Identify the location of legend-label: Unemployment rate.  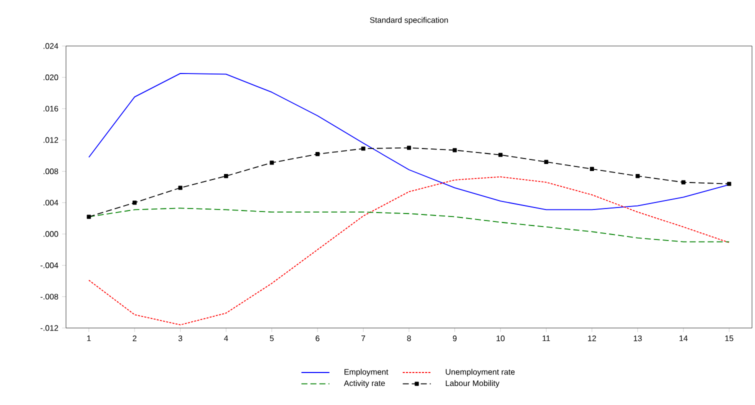
(480, 372).